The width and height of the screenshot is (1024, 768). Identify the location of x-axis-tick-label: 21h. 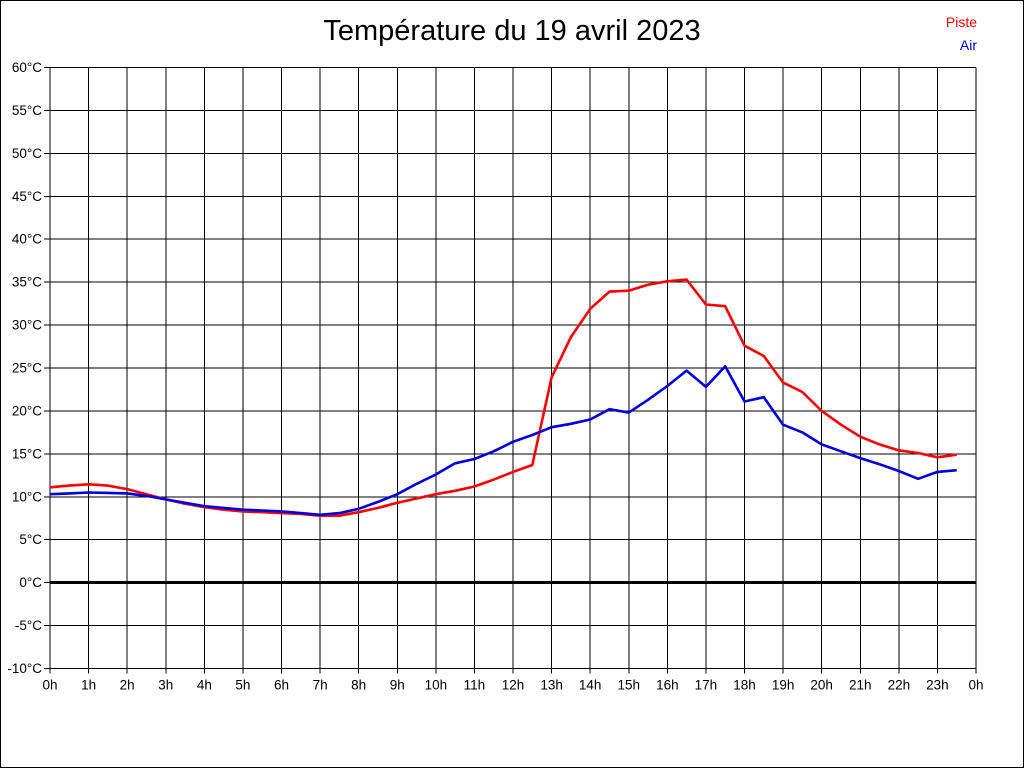
(860, 685).